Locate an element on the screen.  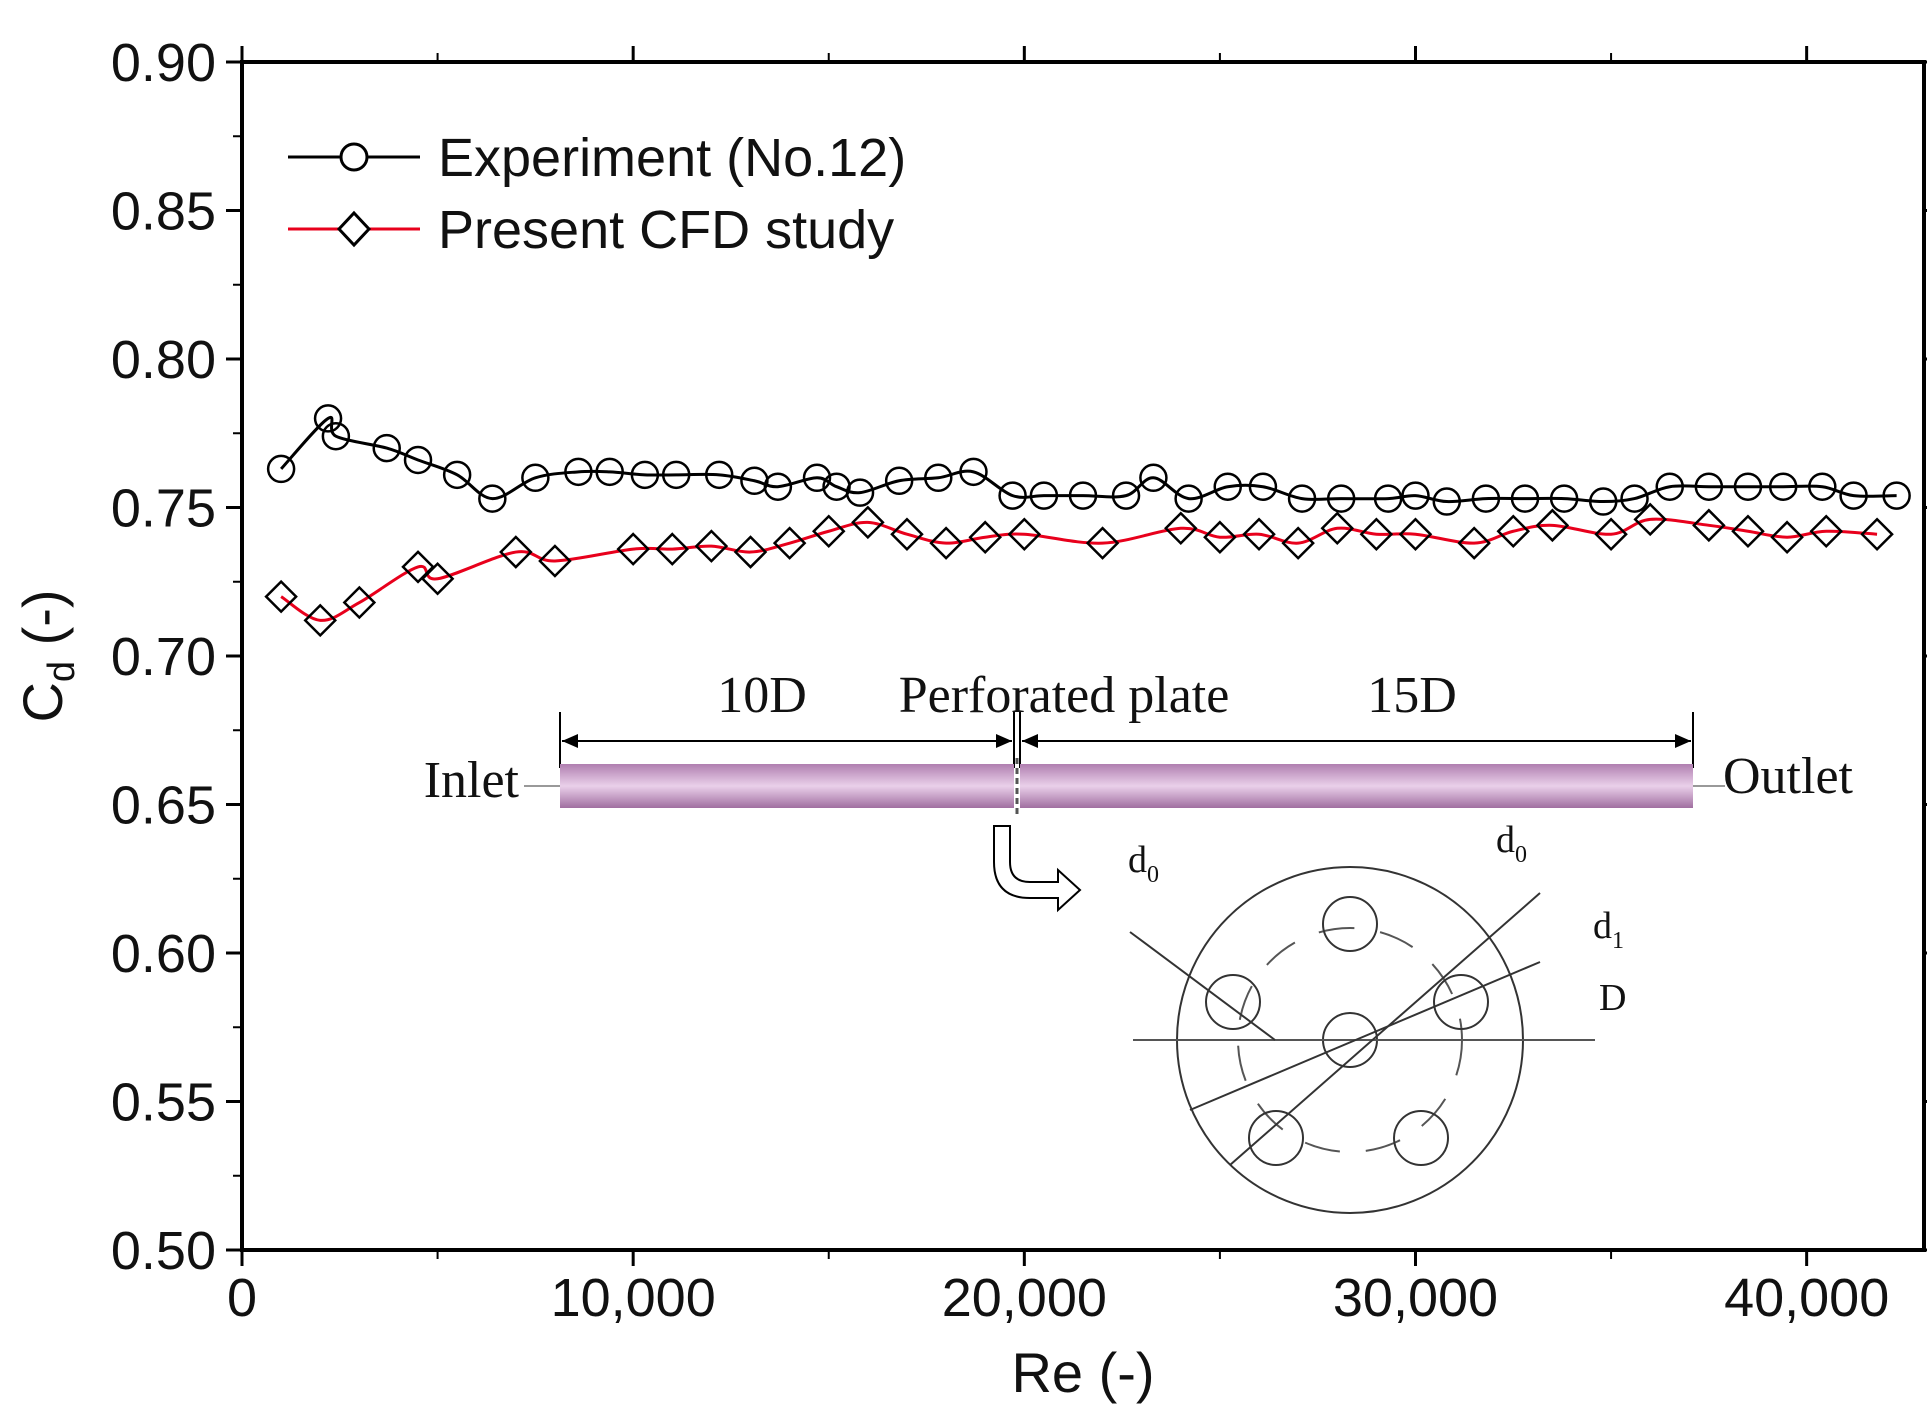
y-tick-label: 0.50 is located at coordinates (163, 1251).